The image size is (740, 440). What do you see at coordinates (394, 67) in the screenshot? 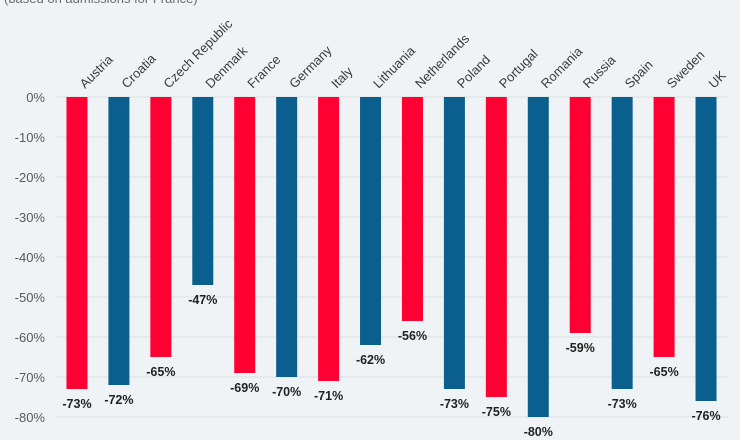
I see `x-category-label: Lithuania` at bounding box center [394, 67].